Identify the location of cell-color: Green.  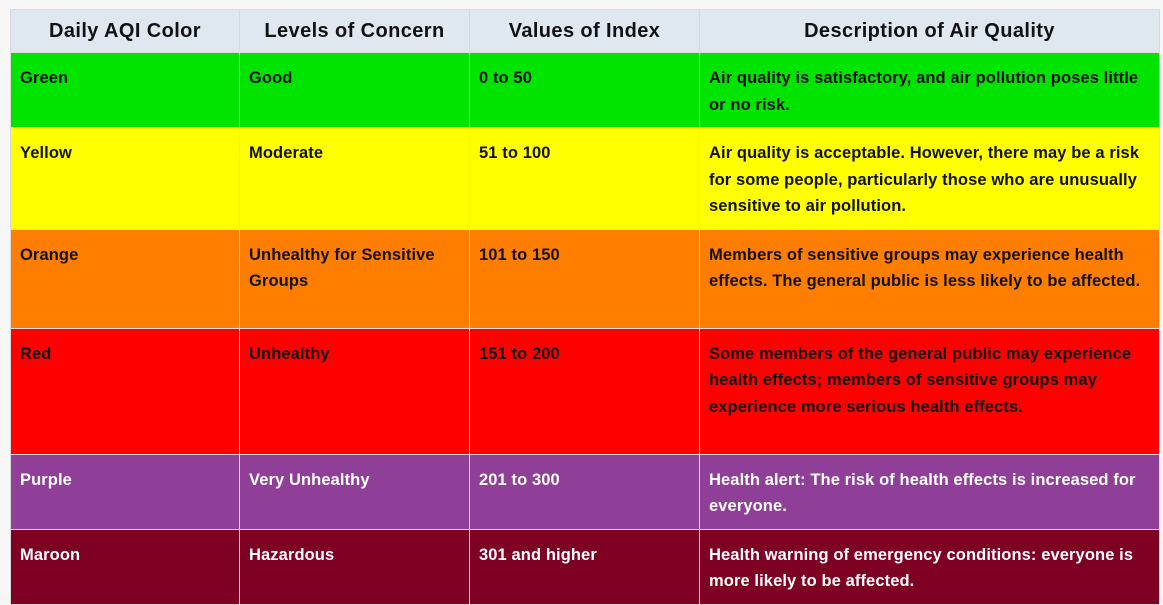
(125, 90).